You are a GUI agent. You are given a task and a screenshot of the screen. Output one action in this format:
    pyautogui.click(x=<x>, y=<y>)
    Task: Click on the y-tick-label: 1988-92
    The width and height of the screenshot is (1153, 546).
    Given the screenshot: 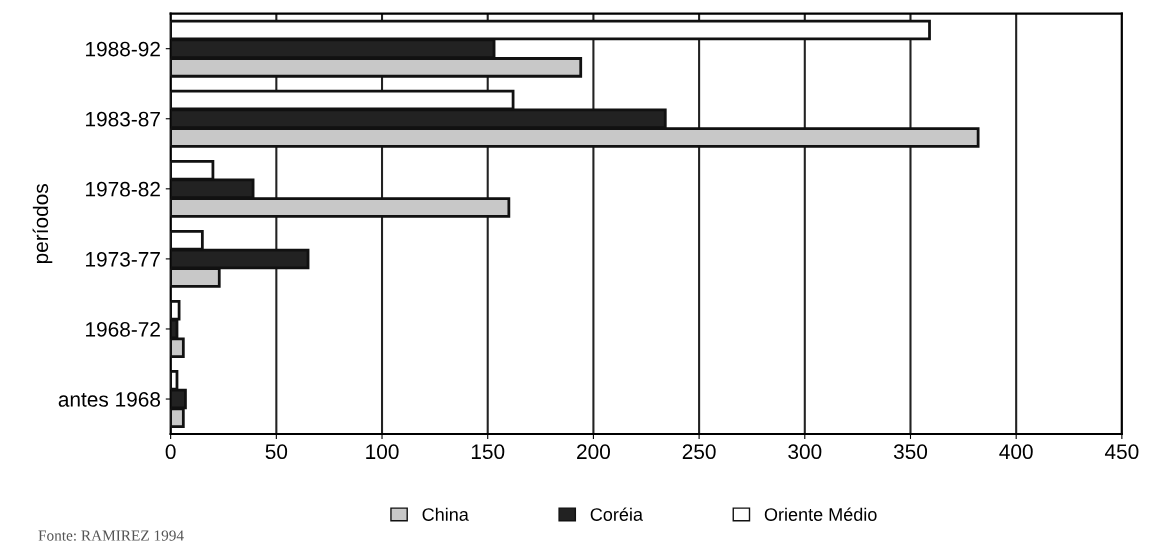 What is the action you would take?
    pyautogui.click(x=123, y=49)
    